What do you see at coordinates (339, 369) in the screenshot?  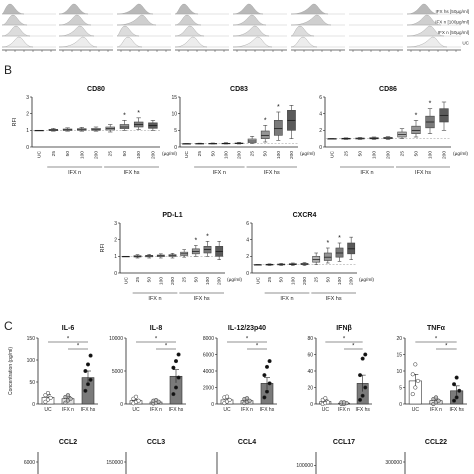 I see `bar-chart-ifn-: IFNβ 0 20 40 60 80 UC IFX n IFX hs * *` at bounding box center [339, 369].